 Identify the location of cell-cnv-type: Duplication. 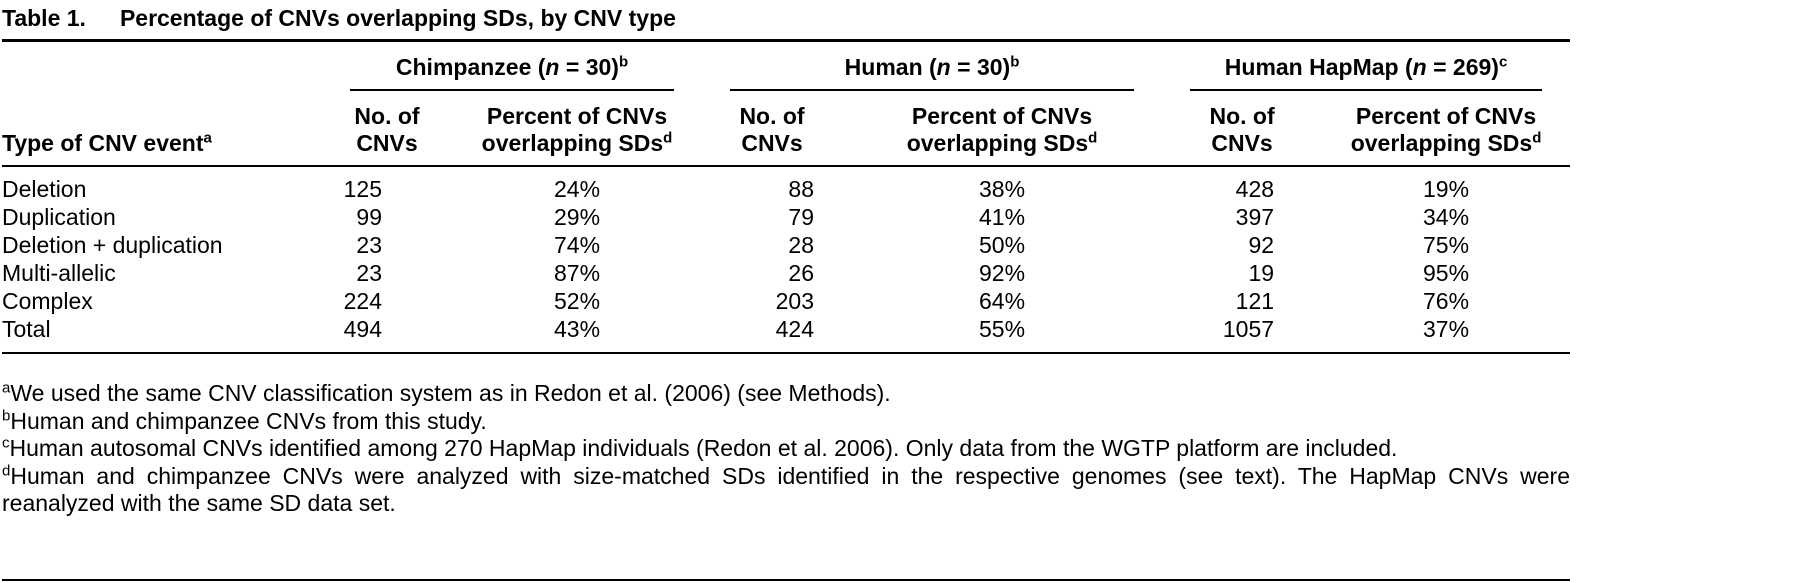
(59, 217).